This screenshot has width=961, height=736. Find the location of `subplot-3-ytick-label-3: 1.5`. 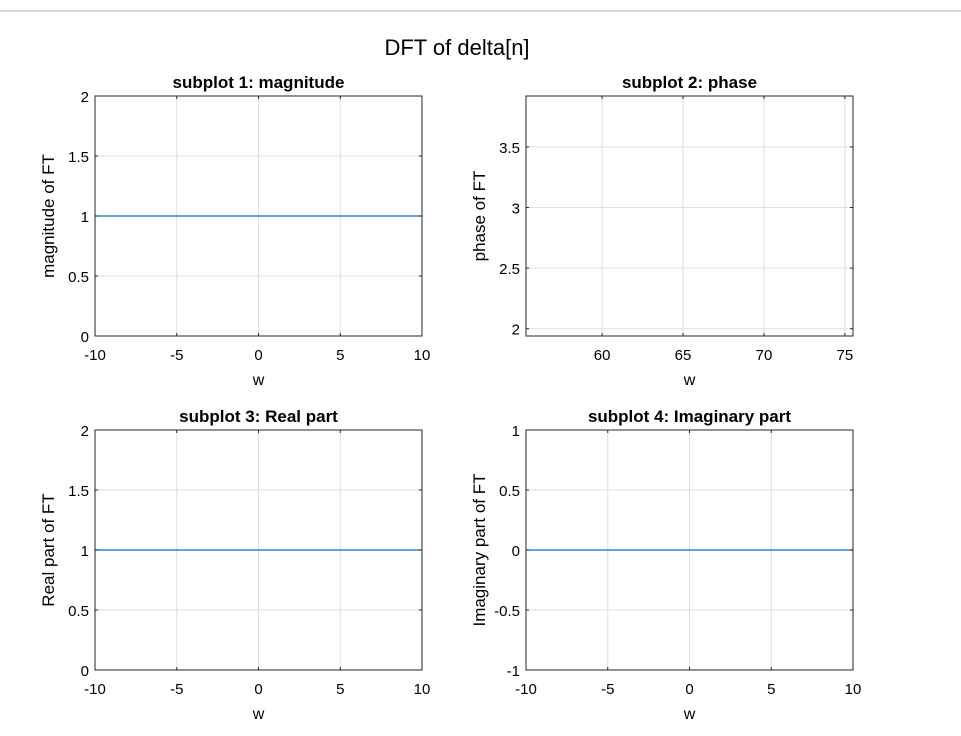

subplot-3-ytick-label-3: 1.5 is located at coordinates (78, 491).